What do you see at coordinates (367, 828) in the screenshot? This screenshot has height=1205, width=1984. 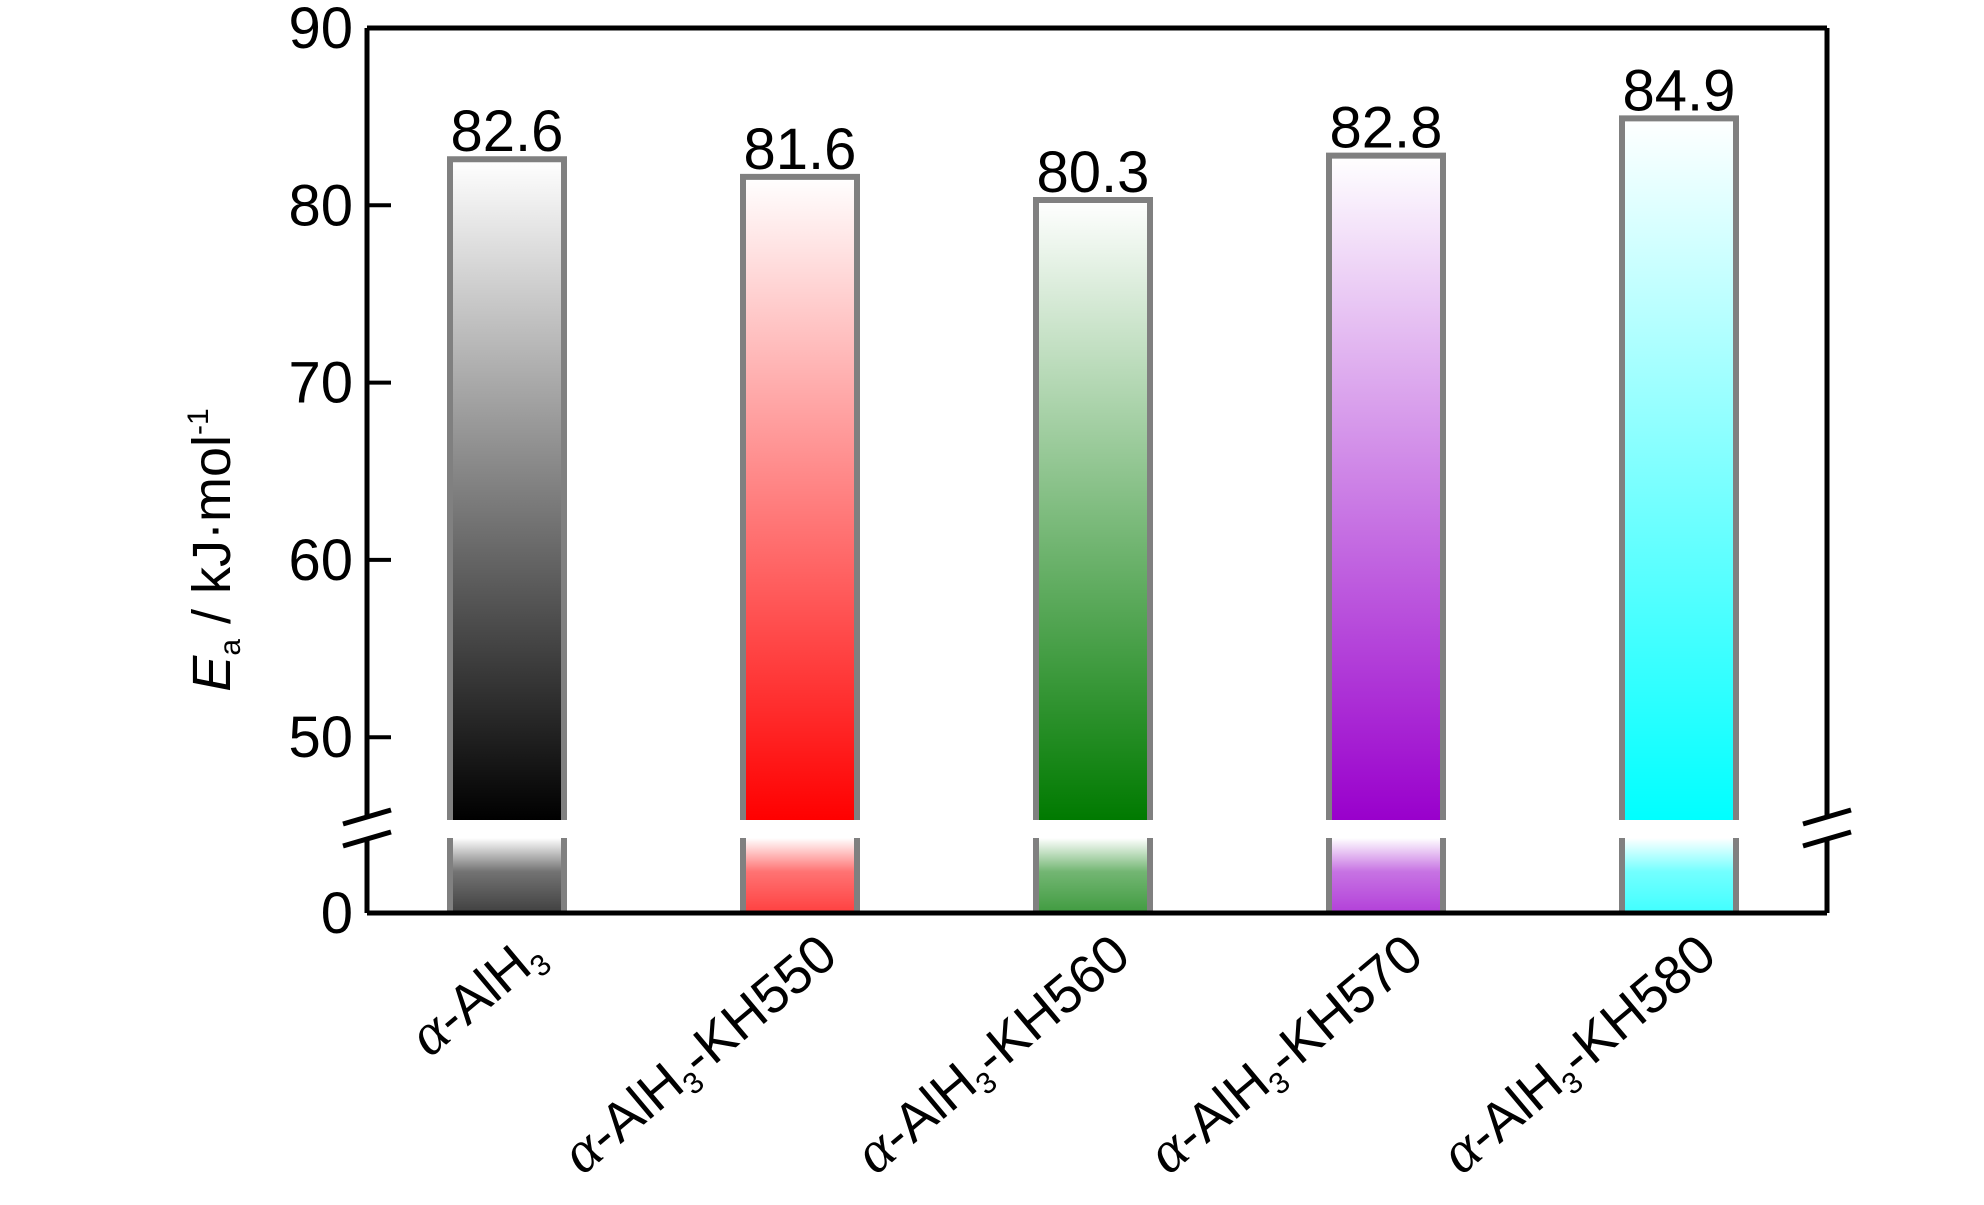 I see `axis-break-left` at bounding box center [367, 828].